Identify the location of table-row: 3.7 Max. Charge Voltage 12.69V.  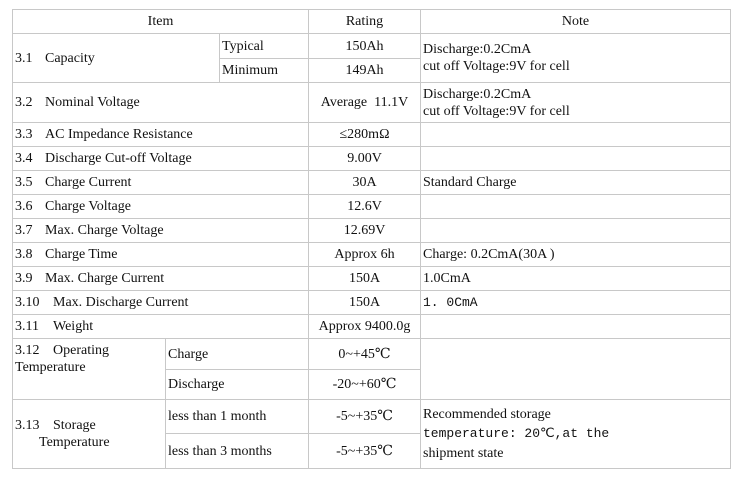
(371, 230).